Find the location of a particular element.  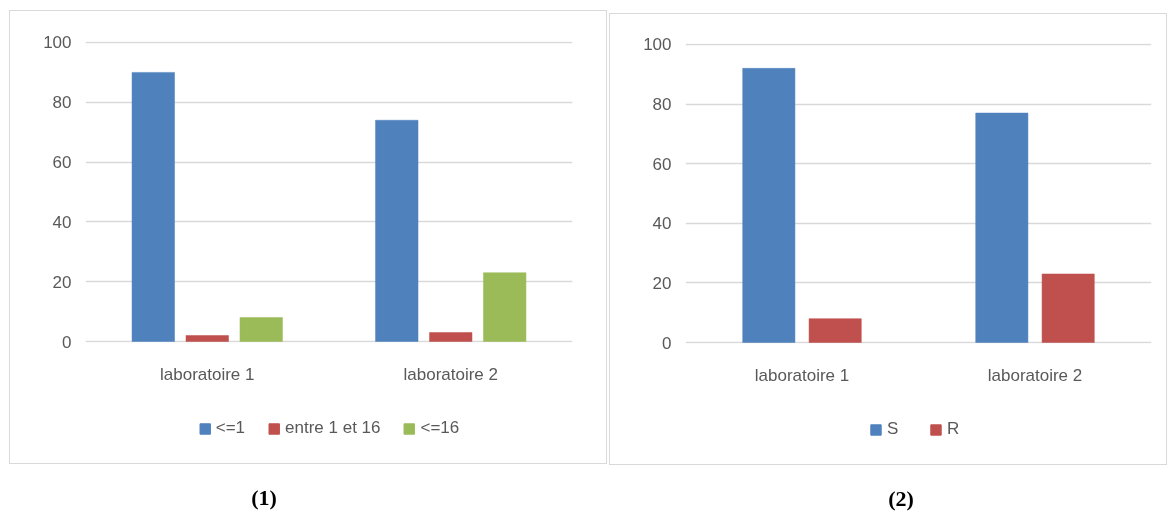

legend-label: R is located at coordinates (954, 429).